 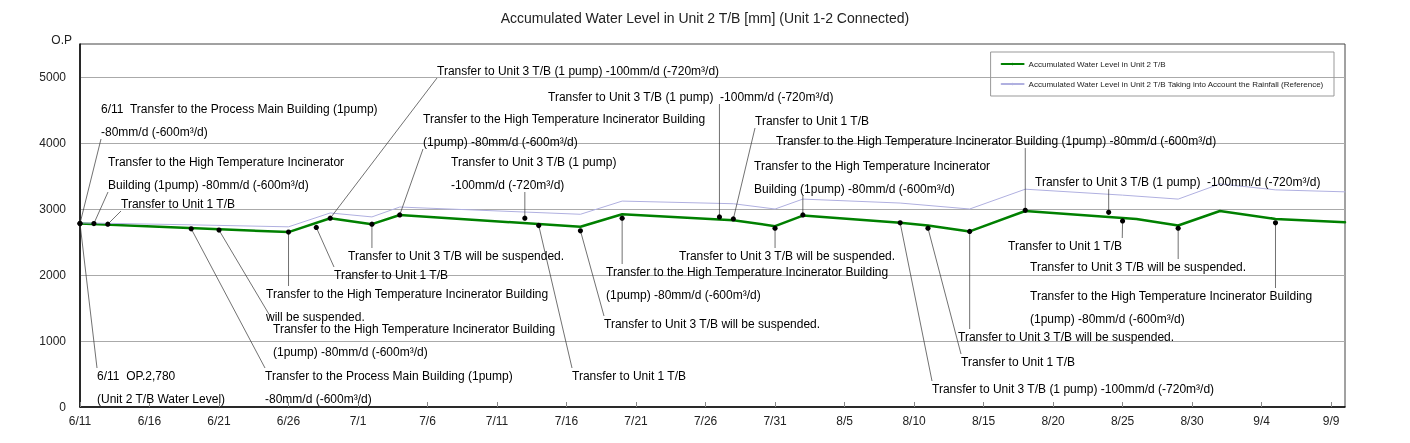 What do you see at coordinates (636, 421) in the screenshot?
I see `x-tick-label: 7/21` at bounding box center [636, 421].